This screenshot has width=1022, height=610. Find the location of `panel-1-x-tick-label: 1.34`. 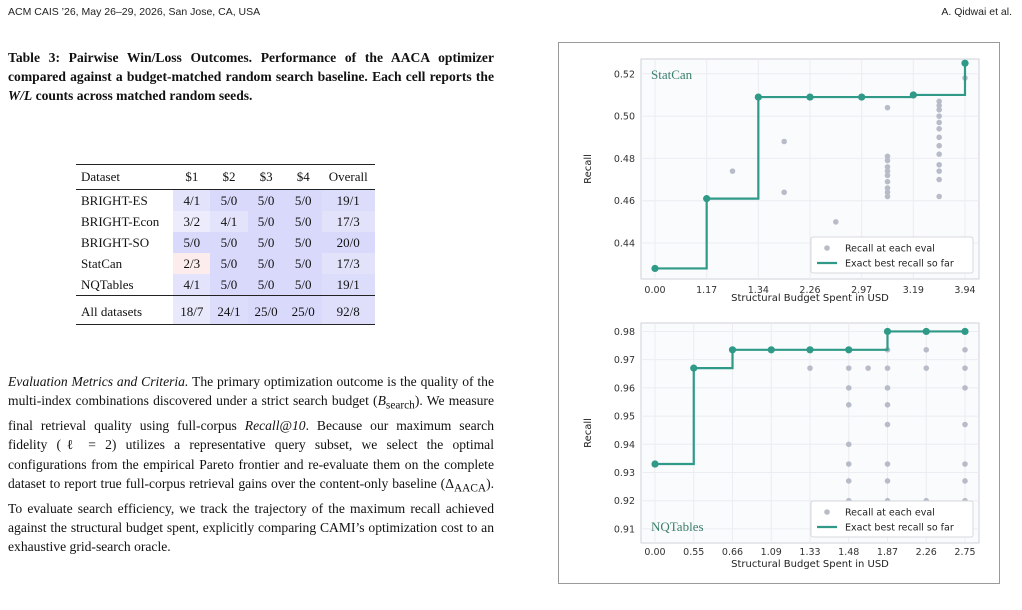

panel-1-x-tick-label: 1.34 is located at coordinates (758, 290).